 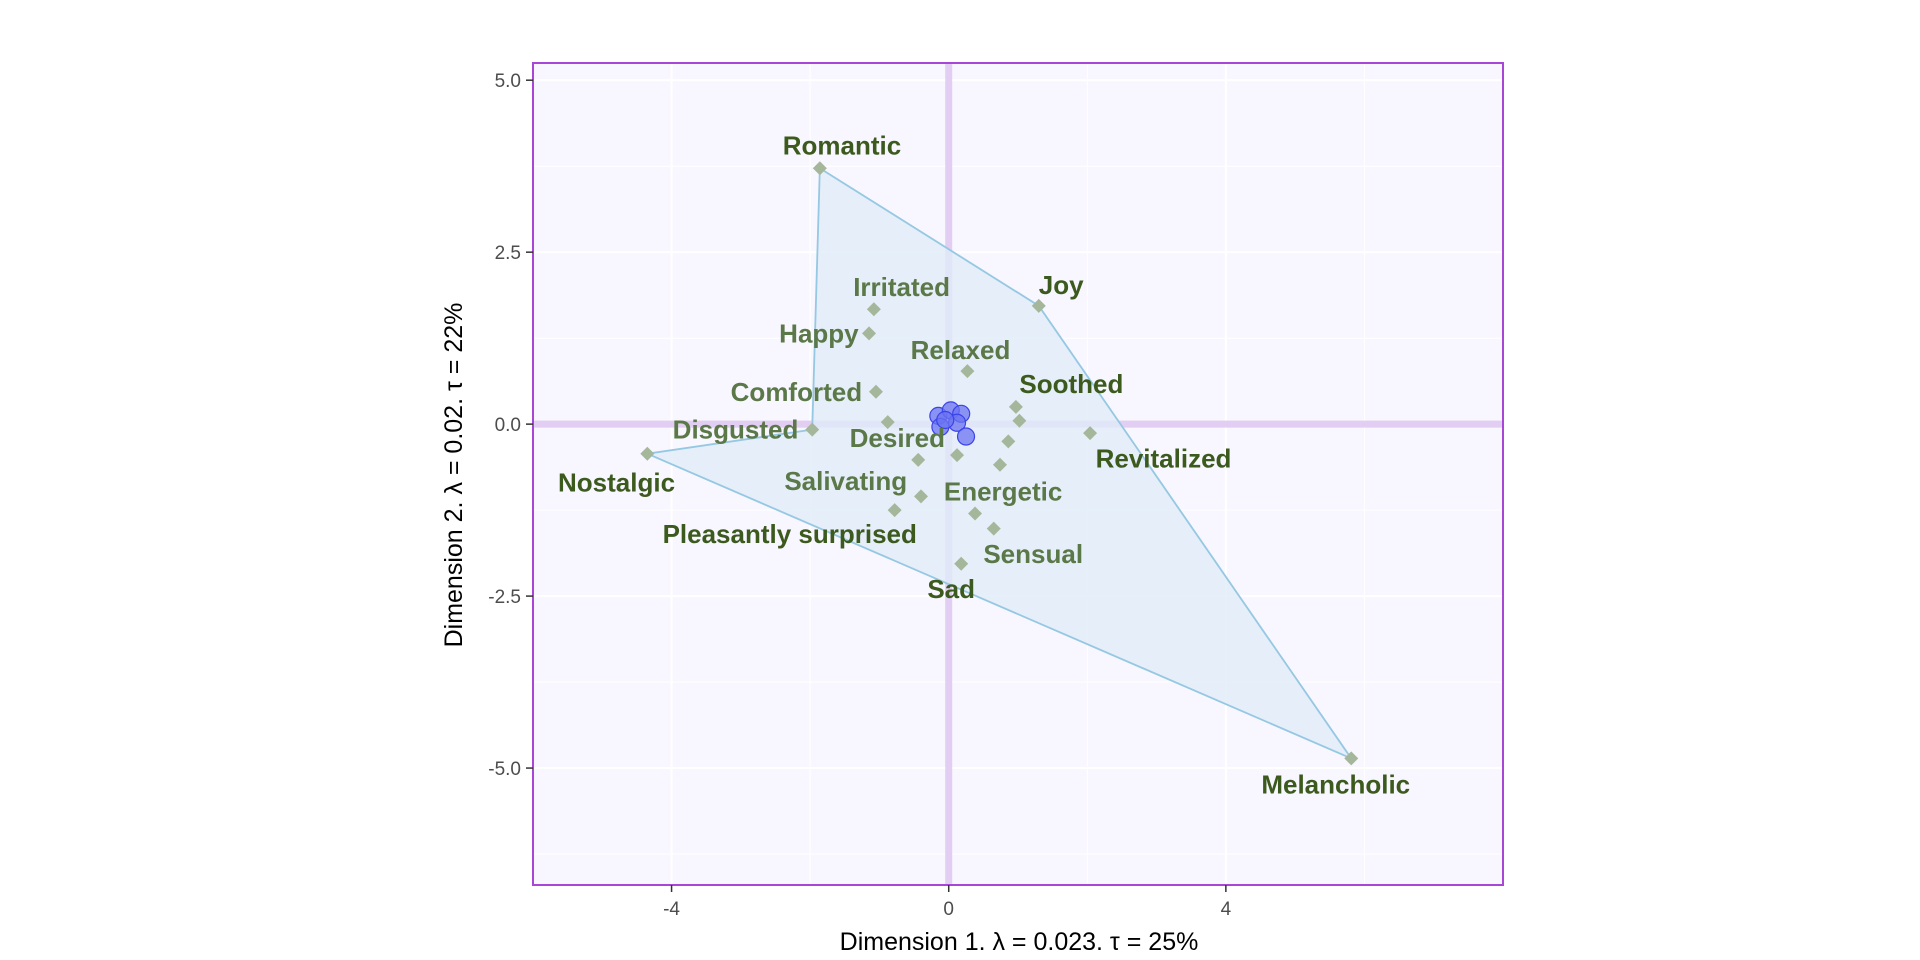 What do you see at coordinates (975, 513) in the screenshot?
I see `variable-point-energetic` at bounding box center [975, 513].